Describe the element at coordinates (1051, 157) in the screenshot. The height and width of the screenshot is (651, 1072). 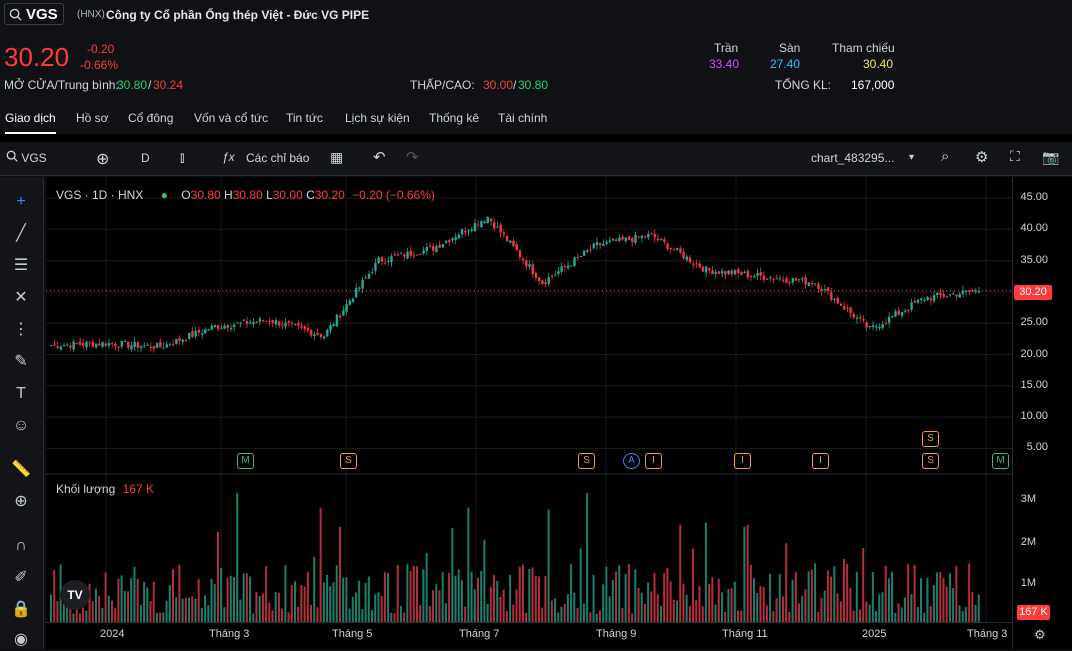
I see `camera-icon: 📷` at that location.